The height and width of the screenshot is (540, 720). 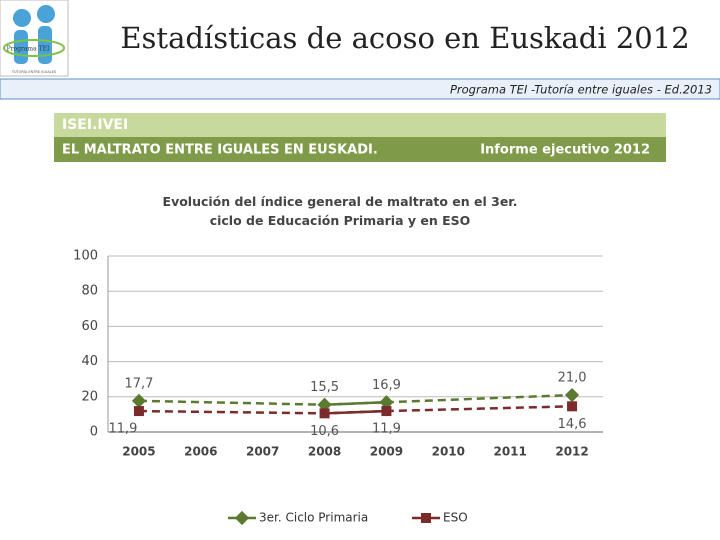 I want to click on y-tick-label: 0, so click(x=94, y=432).